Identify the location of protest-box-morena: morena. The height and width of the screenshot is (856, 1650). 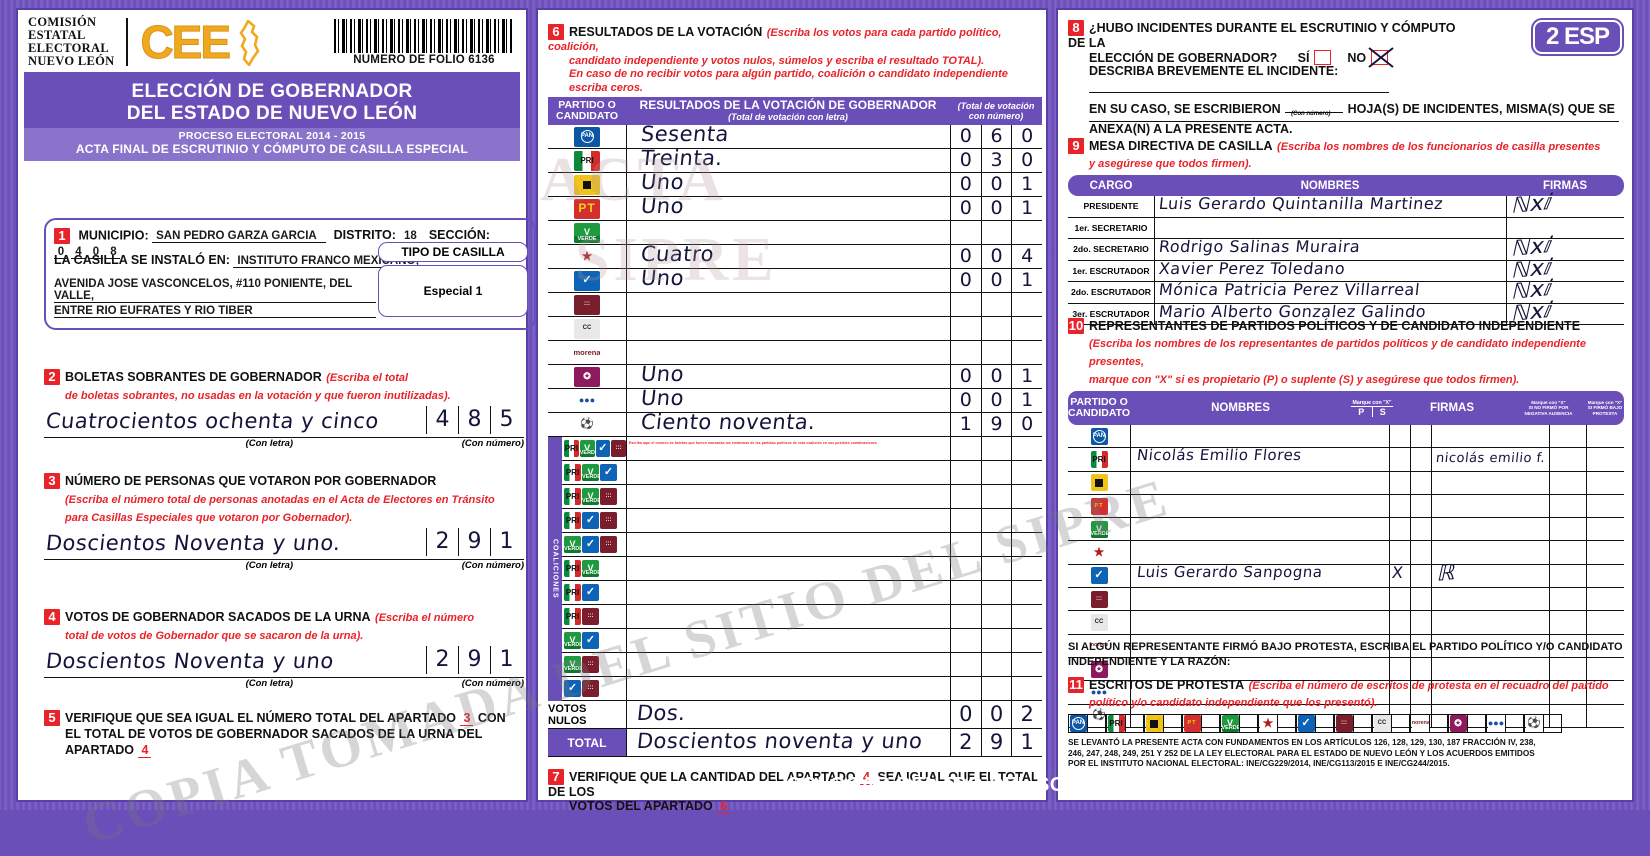
(1429, 724).